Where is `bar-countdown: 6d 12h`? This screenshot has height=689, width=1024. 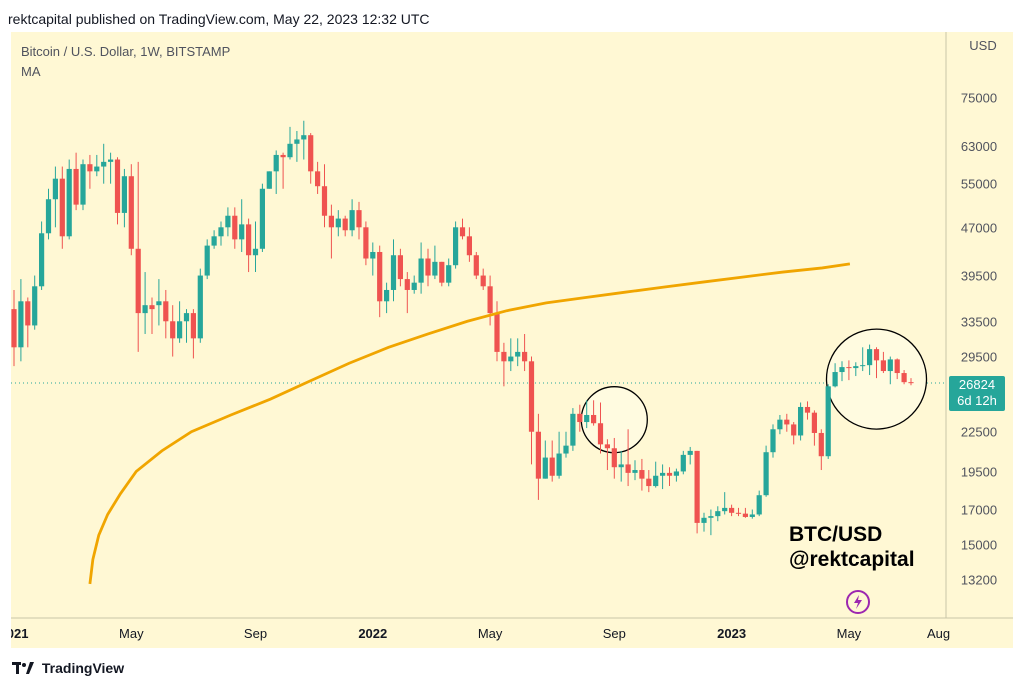 bar-countdown: 6d 12h is located at coordinates (977, 400).